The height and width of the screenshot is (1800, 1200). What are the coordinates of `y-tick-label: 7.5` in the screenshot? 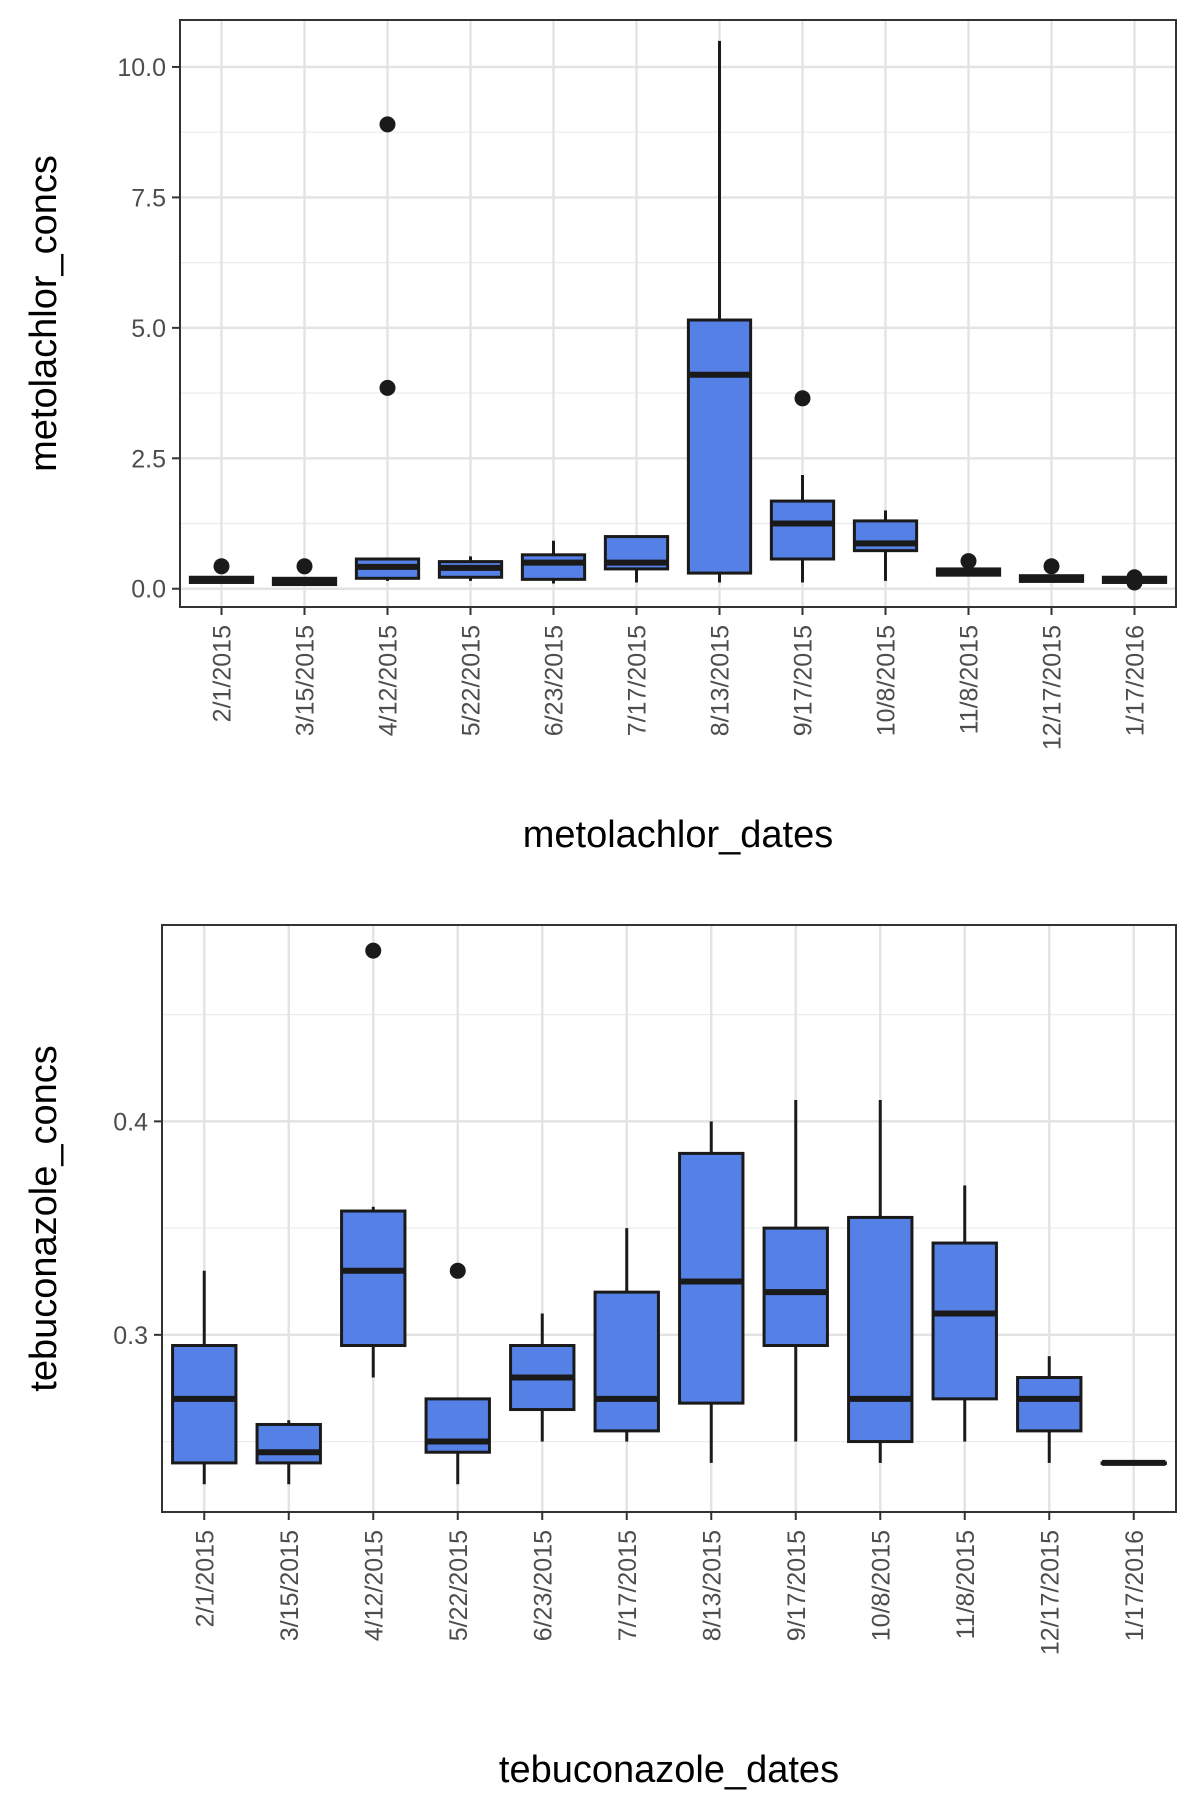 It's located at (148, 198).